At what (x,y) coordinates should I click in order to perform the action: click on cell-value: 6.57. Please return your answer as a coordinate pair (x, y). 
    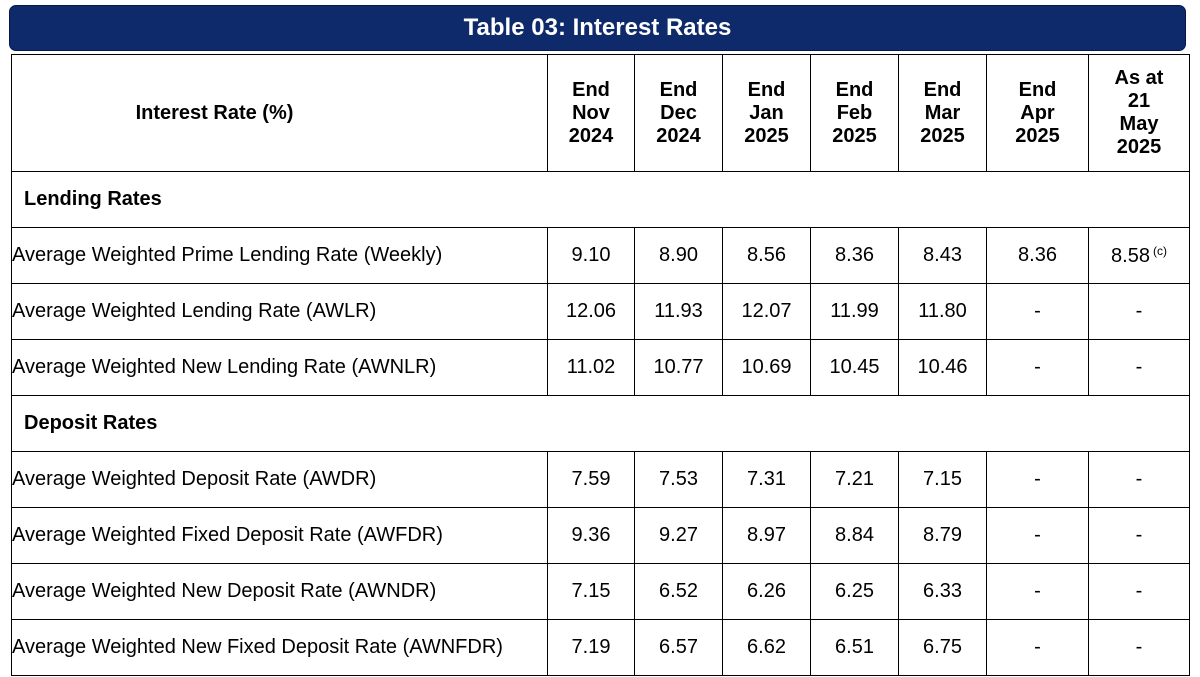
    Looking at the image, I should click on (678, 647).